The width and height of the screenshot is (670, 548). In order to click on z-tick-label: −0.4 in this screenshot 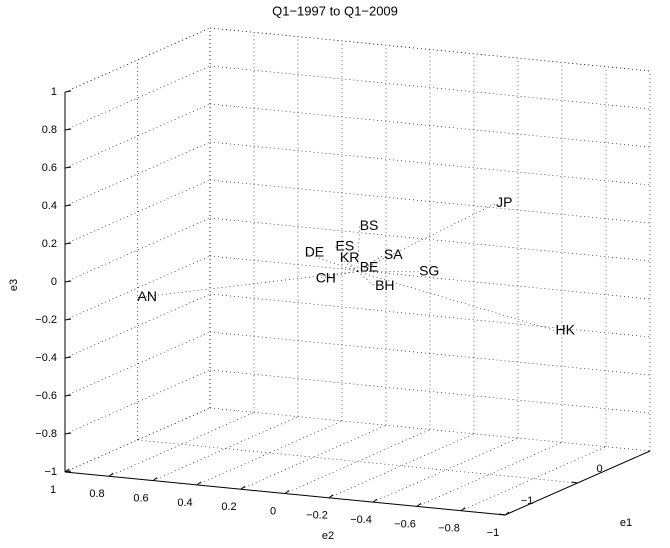, I will do `click(46, 358)`.